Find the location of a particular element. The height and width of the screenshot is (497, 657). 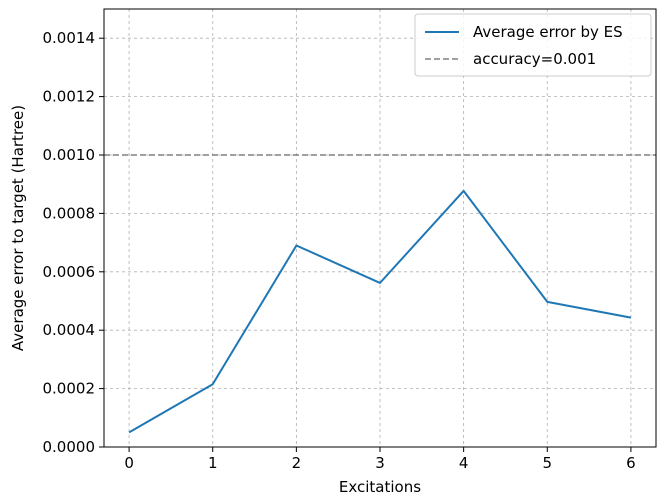

legend-label-average-error: Average error by ES is located at coordinates (548, 32).